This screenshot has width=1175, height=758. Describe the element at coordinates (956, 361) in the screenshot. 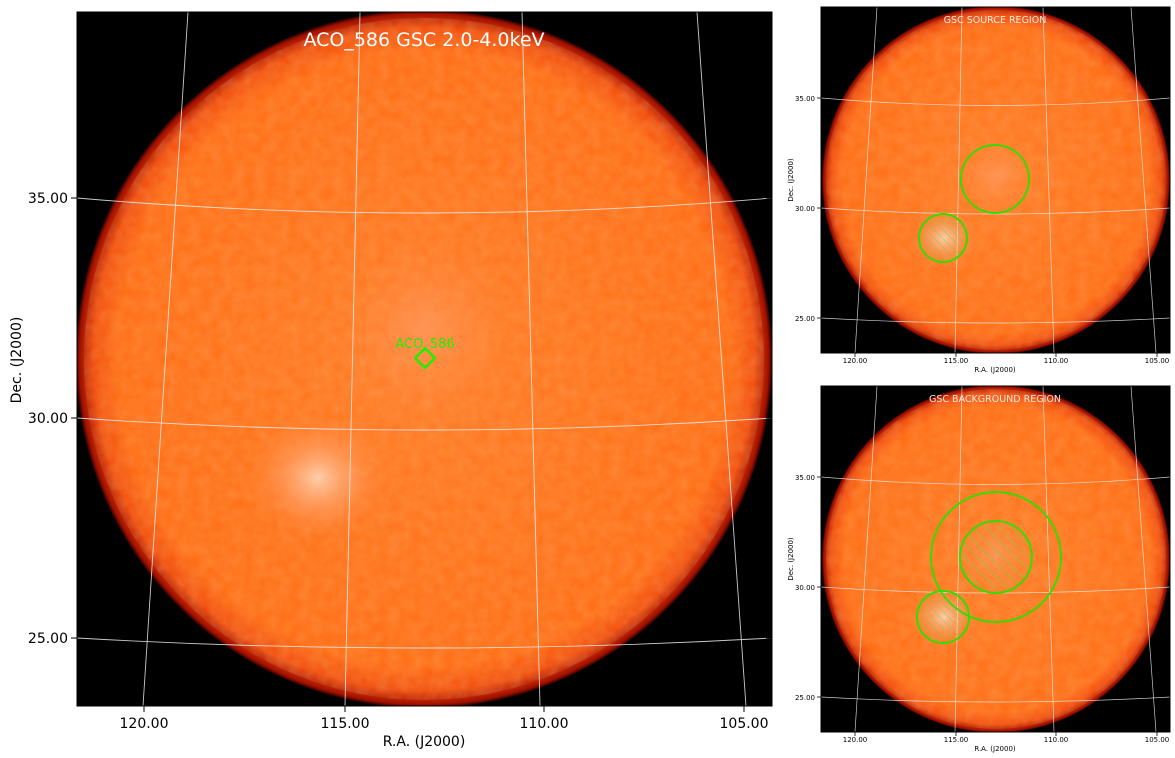

I see `source-x-tick-label: 115.00` at that location.